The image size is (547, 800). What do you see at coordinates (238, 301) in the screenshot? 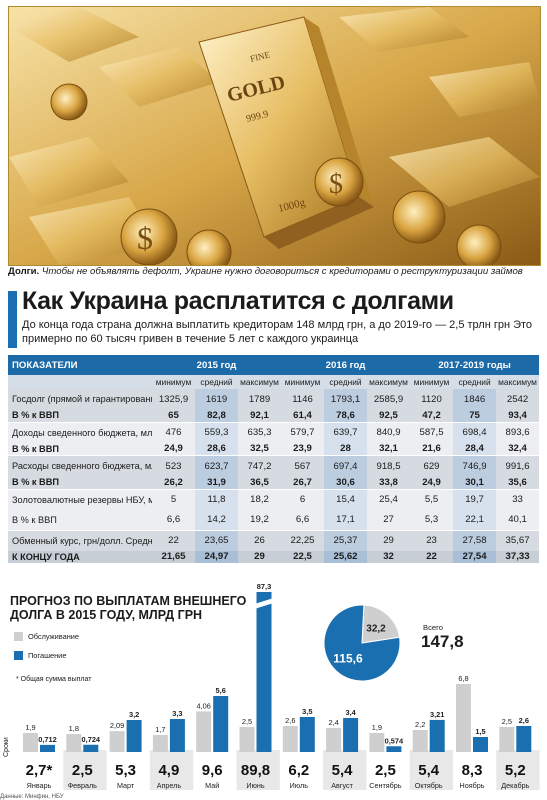
I see `article-headline: Как Украина расплатится с долгами` at bounding box center [238, 301].